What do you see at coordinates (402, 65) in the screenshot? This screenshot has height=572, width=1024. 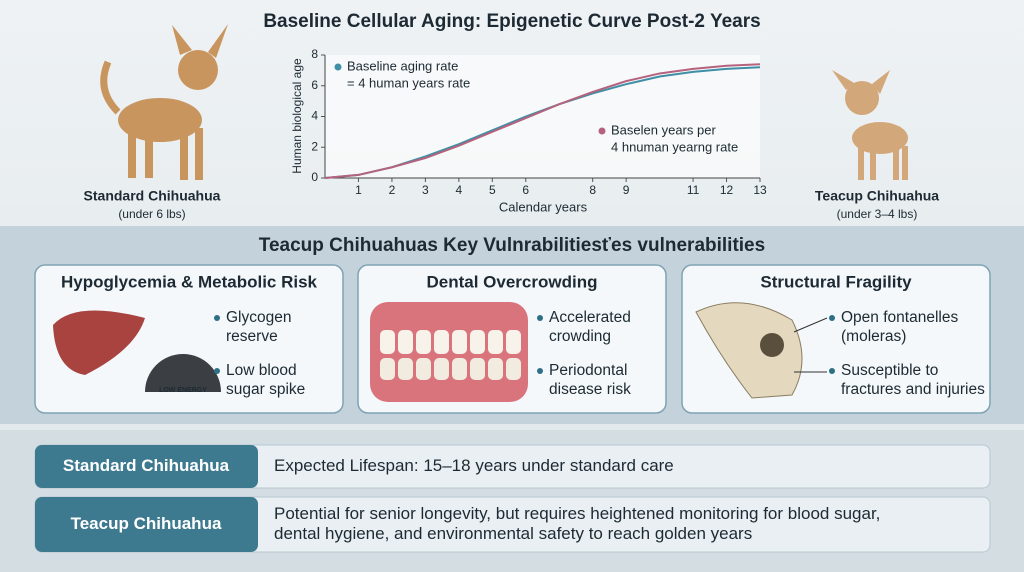 I see `legend-label: Baseline aging rate` at bounding box center [402, 65].